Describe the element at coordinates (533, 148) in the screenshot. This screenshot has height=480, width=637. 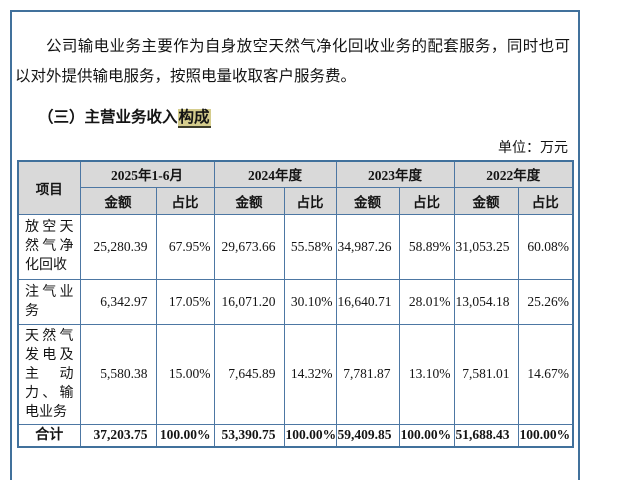
I see `unit-label: 单位：万元` at that location.